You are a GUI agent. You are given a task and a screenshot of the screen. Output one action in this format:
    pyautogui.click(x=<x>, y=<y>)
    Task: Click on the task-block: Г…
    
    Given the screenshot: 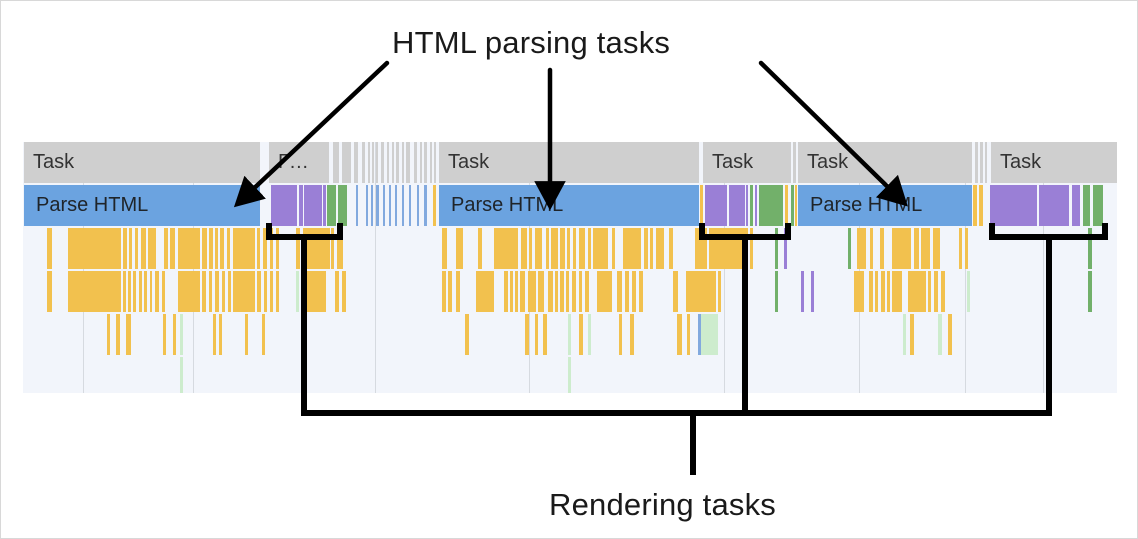 What is the action you would take?
    pyautogui.click(x=299, y=162)
    